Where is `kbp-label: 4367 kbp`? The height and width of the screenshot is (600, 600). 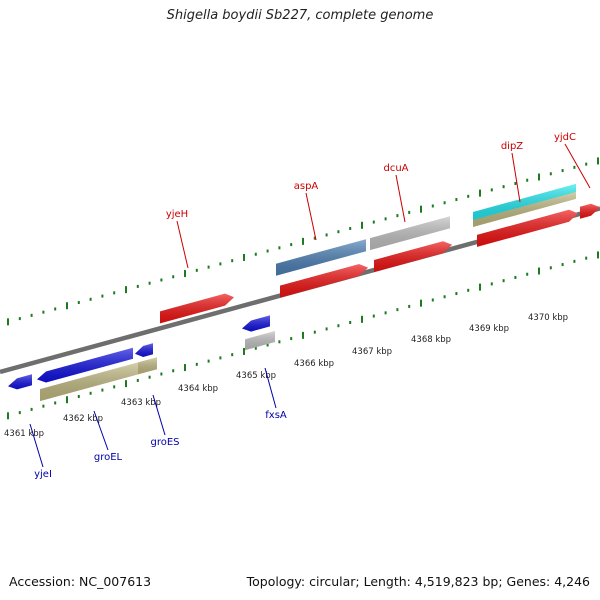 kbp-label: 4367 kbp is located at coordinates (372, 352).